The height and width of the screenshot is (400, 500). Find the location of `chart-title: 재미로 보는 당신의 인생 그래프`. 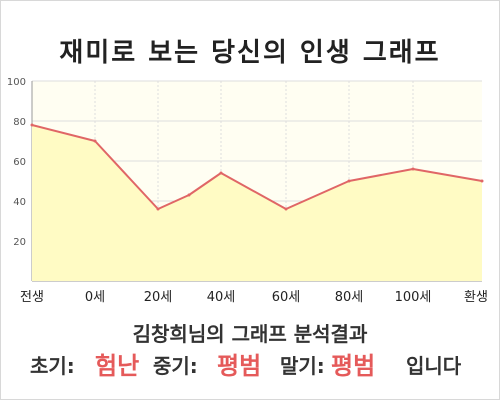

chart-title: 재미로 보는 당신의 인생 그래프 is located at coordinates (250, 53).